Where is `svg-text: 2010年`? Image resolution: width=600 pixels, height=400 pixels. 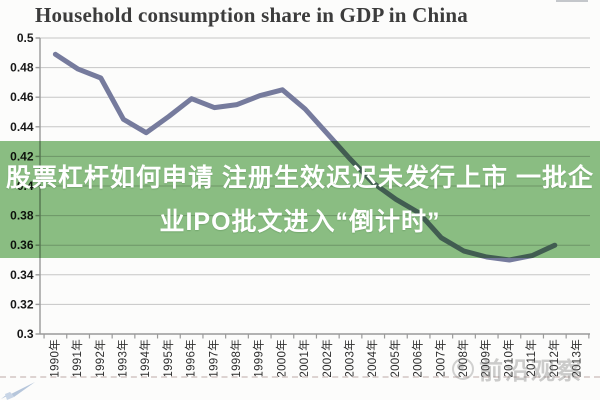 svg-text: 2010年 is located at coordinates (508, 358).